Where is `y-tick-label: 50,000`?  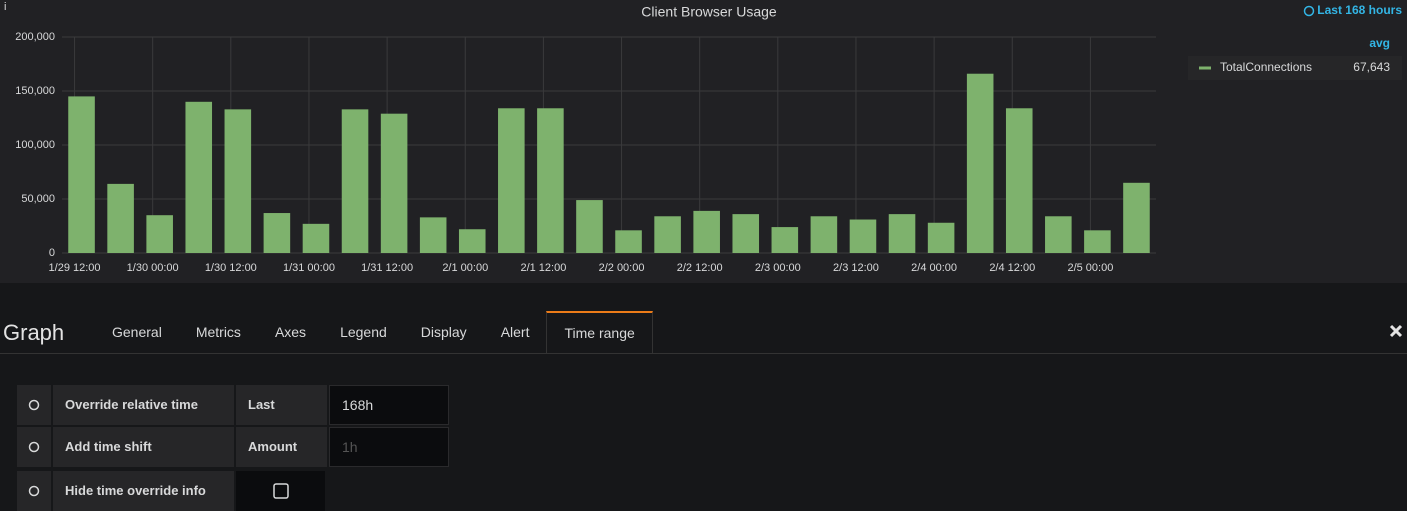
y-tick-label: 50,000 is located at coordinates (38, 199).